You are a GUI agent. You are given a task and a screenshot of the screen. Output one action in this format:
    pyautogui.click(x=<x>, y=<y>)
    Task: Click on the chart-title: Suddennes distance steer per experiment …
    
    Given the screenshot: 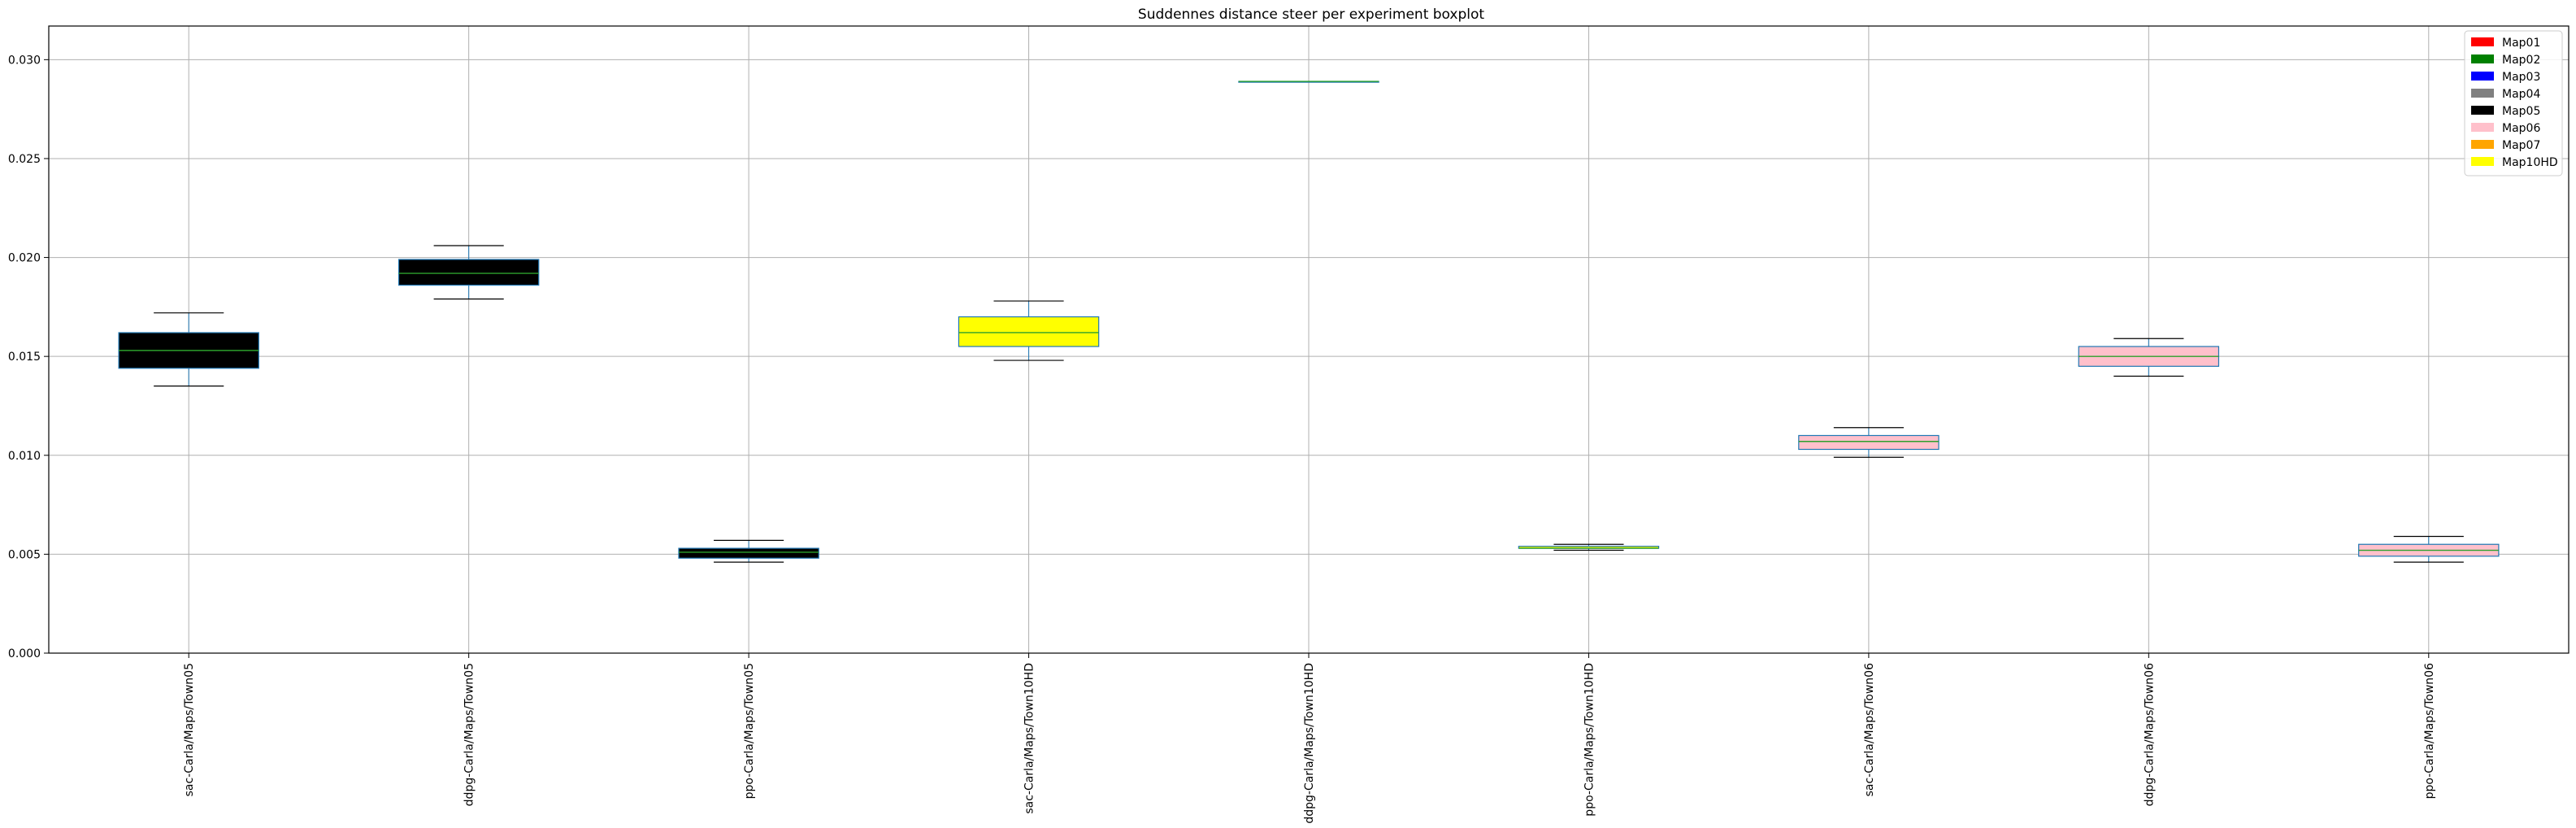 What is the action you would take?
    pyautogui.click(x=1311, y=15)
    